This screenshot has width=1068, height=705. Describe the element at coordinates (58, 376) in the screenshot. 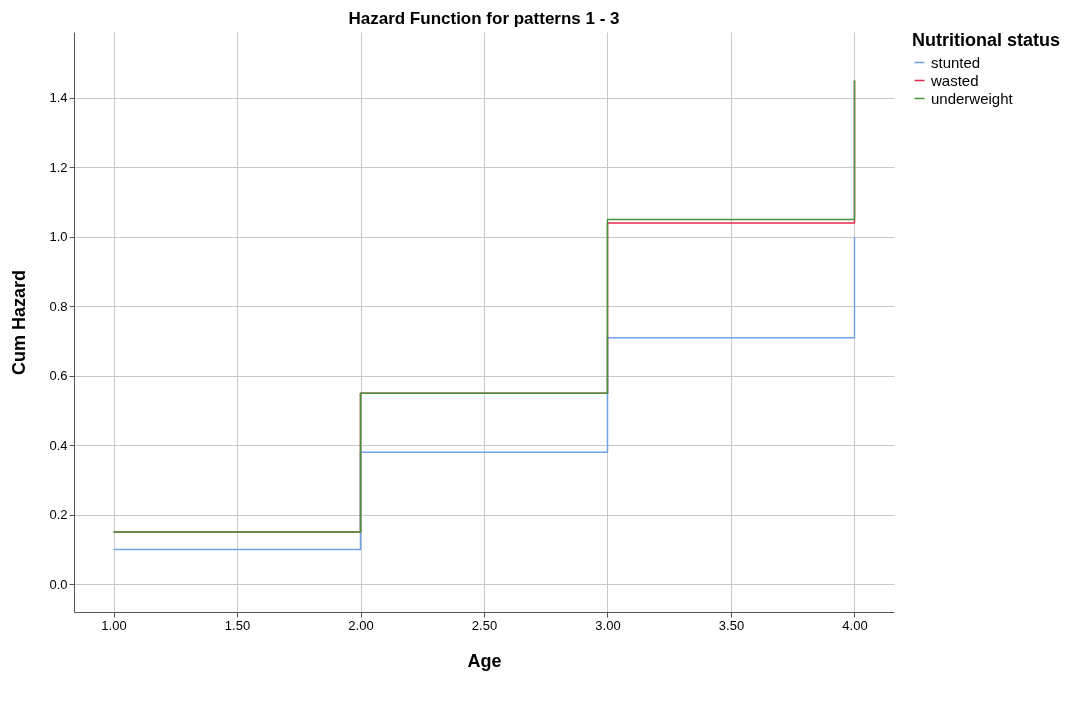

I see `y-tick-label: 0.6` at that location.